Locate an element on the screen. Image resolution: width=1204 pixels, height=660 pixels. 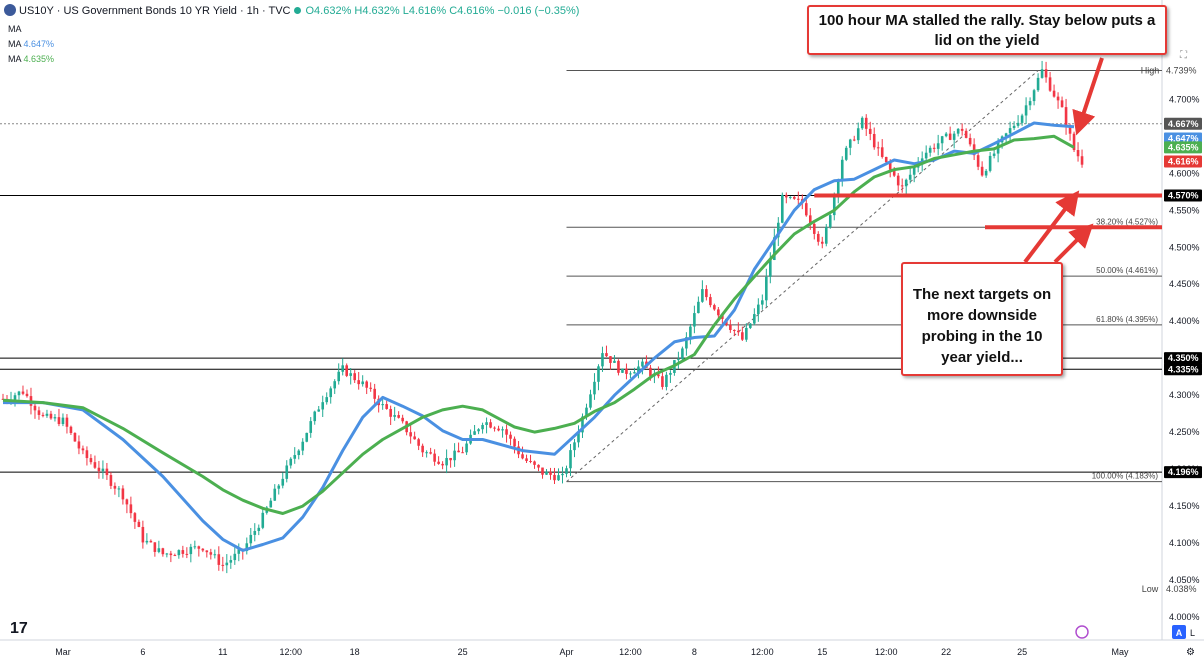
price-label: 4.616% is located at coordinates (1183, 161).